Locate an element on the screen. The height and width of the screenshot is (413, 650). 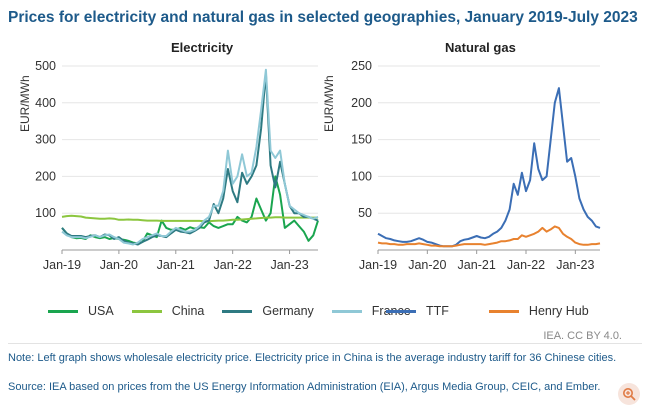
legend-item-henry-hub: Henry Hub is located at coordinates (538, 311).